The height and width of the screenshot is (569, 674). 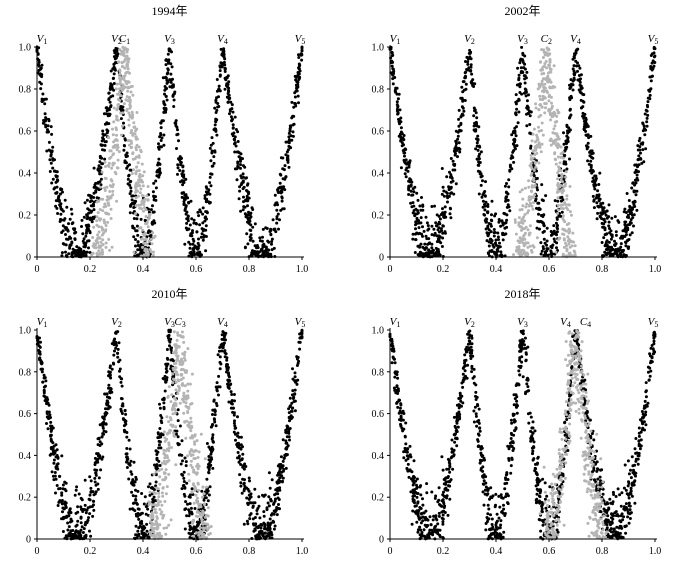 I want to click on x-tick-label: 0.2, so click(x=443, y=269).